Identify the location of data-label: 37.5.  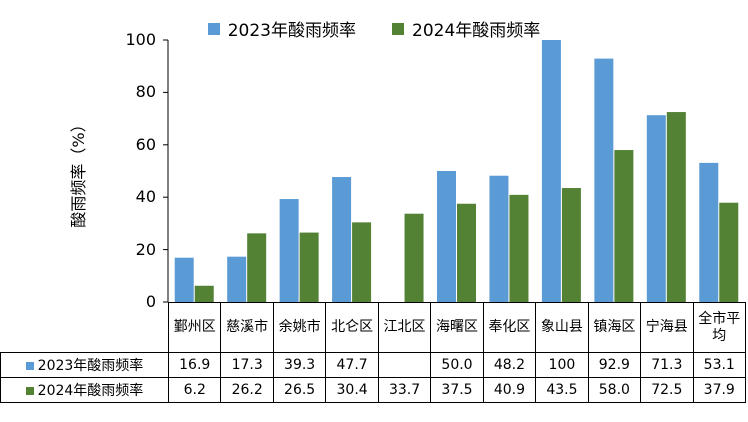
(457, 390).